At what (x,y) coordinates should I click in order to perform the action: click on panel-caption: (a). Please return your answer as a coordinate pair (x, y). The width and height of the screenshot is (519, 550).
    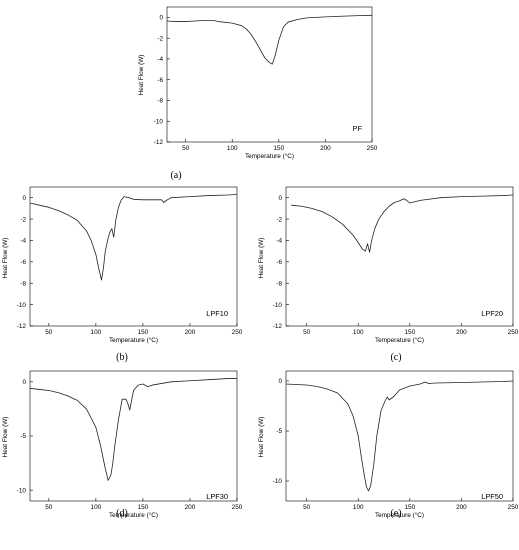
    Looking at the image, I should click on (175, 175).